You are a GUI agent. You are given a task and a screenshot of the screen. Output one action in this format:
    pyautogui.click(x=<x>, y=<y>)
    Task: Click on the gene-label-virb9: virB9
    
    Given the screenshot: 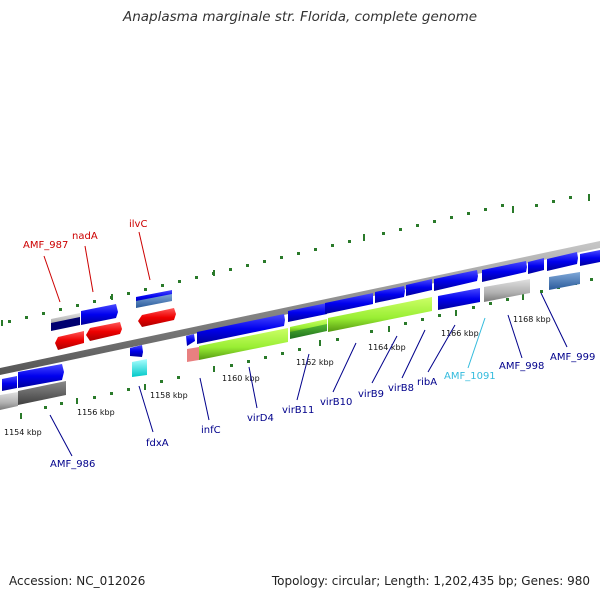 What is the action you would take?
    pyautogui.click(x=371, y=394)
    